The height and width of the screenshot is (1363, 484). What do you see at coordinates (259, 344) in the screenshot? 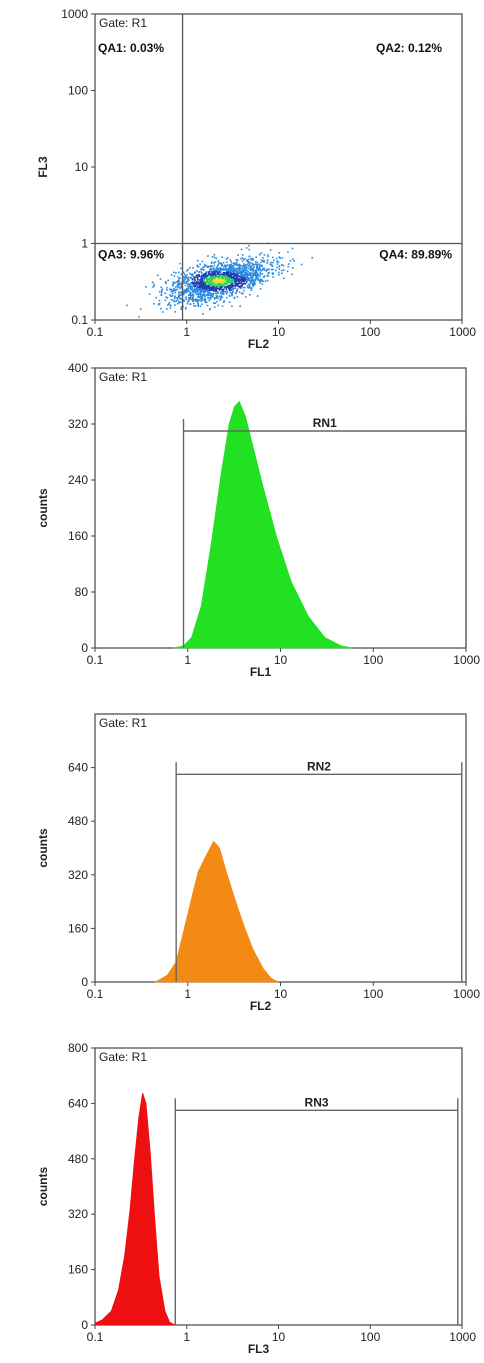
I see `x-axis-label: FL2` at bounding box center [259, 344].